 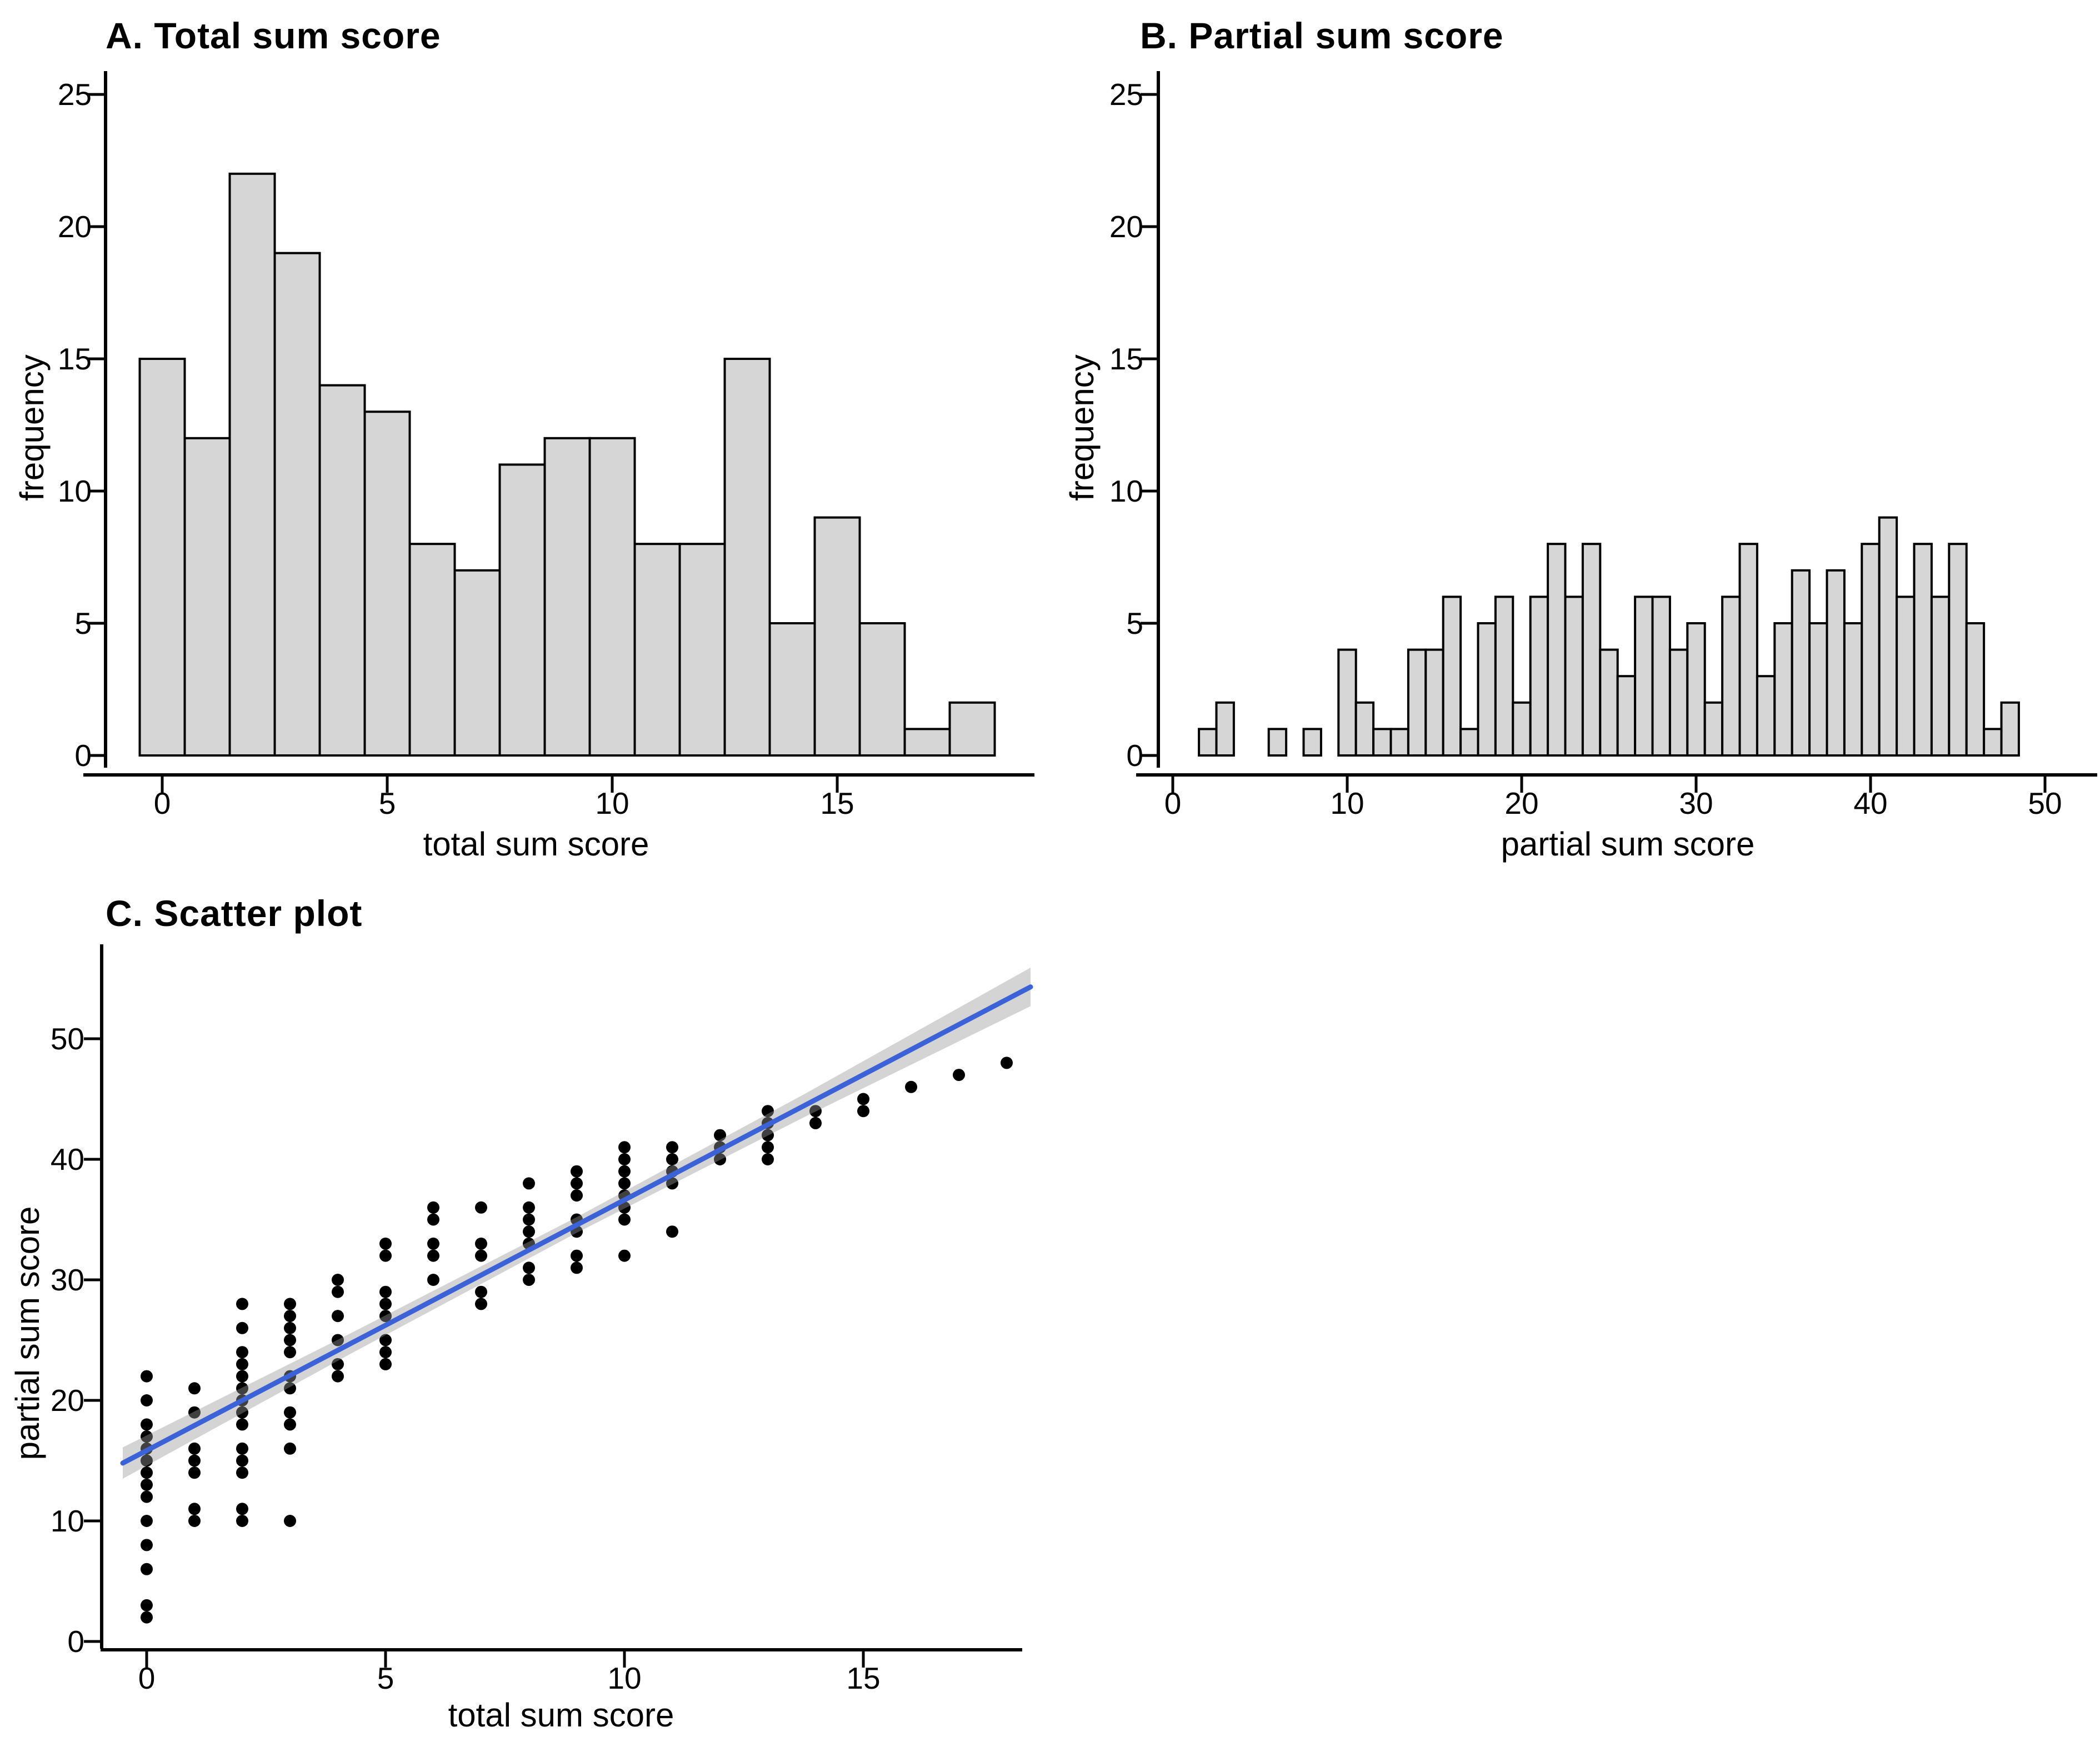 What do you see at coordinates (75, 359) in the screenshot?
I see `svg-text: 15` at bounding box center [75, 359].